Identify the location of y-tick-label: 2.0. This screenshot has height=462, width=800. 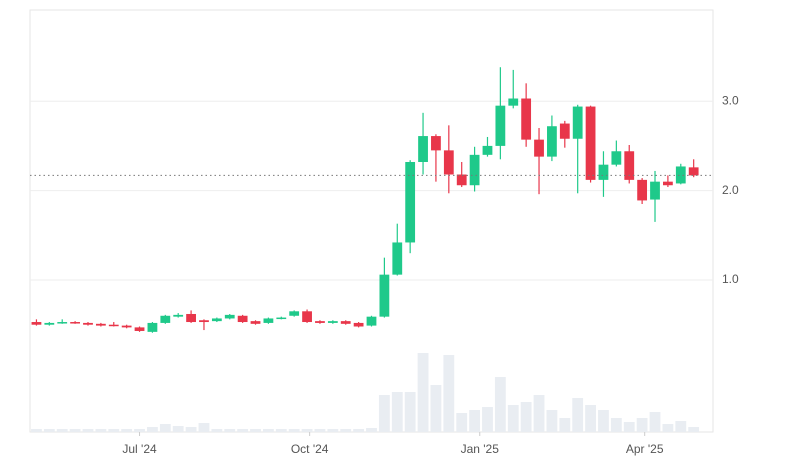
(730, 190).